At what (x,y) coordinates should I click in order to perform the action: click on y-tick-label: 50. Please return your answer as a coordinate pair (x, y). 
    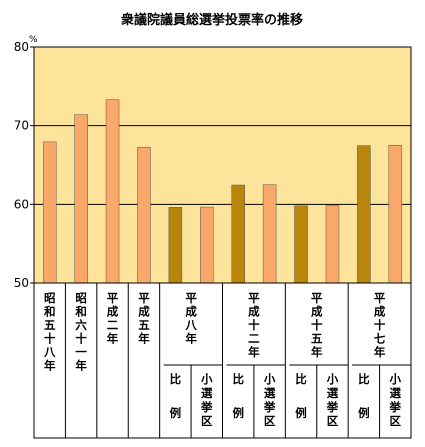
    Looking at the image, I should click on (21, 283).